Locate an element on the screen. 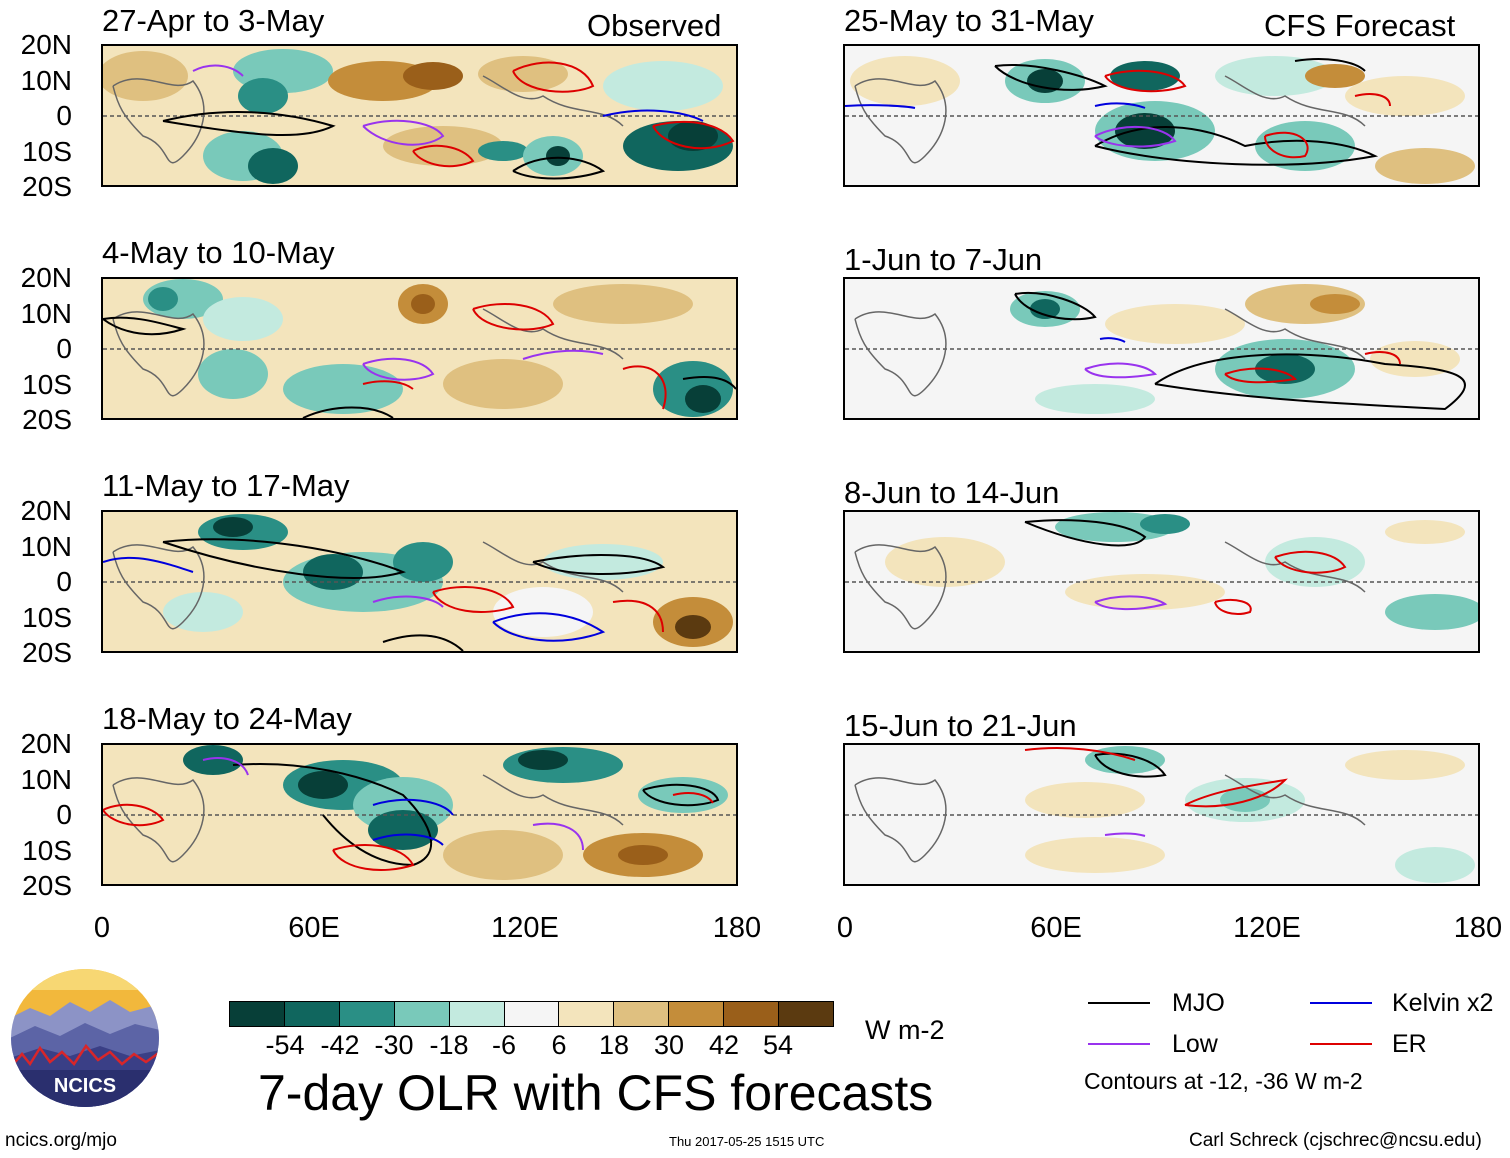 The image size is (1510, 1158). legend-contour-note: Contours at -12, -36 W m-2 is located at coordinates (1223, 1081).